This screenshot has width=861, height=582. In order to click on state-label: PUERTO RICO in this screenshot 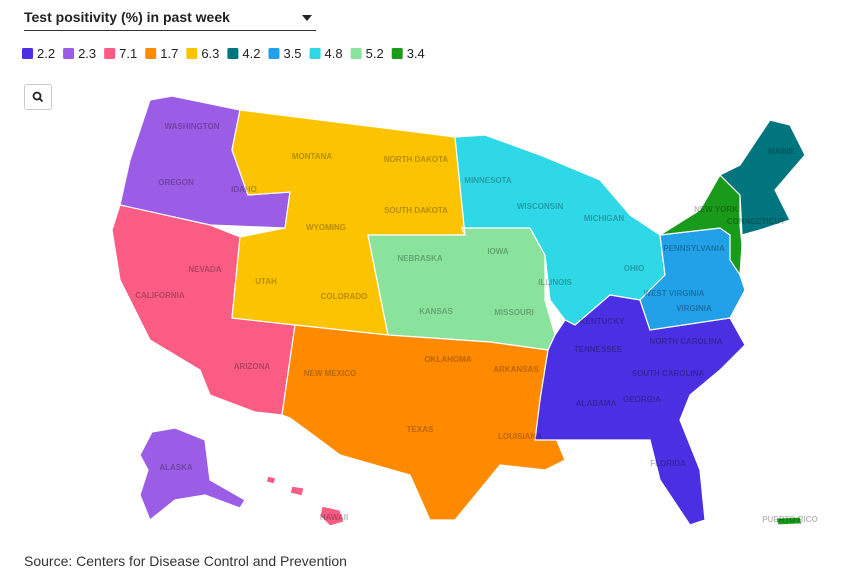, I will do `click(789, 519)`.